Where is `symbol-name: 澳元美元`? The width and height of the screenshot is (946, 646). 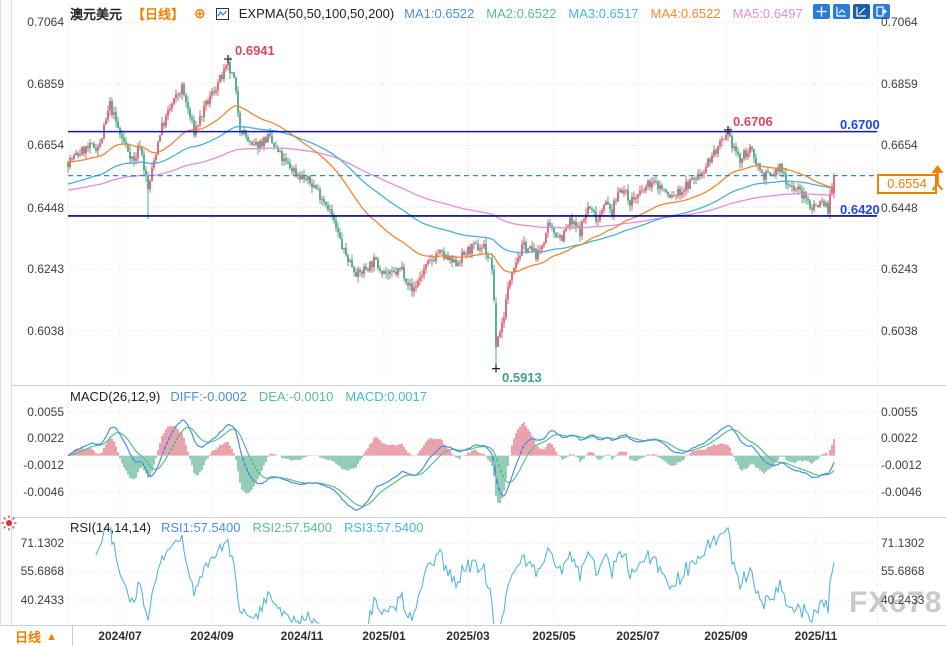 symbol-name: 澳元美元 is located at coordinates (96, 14).